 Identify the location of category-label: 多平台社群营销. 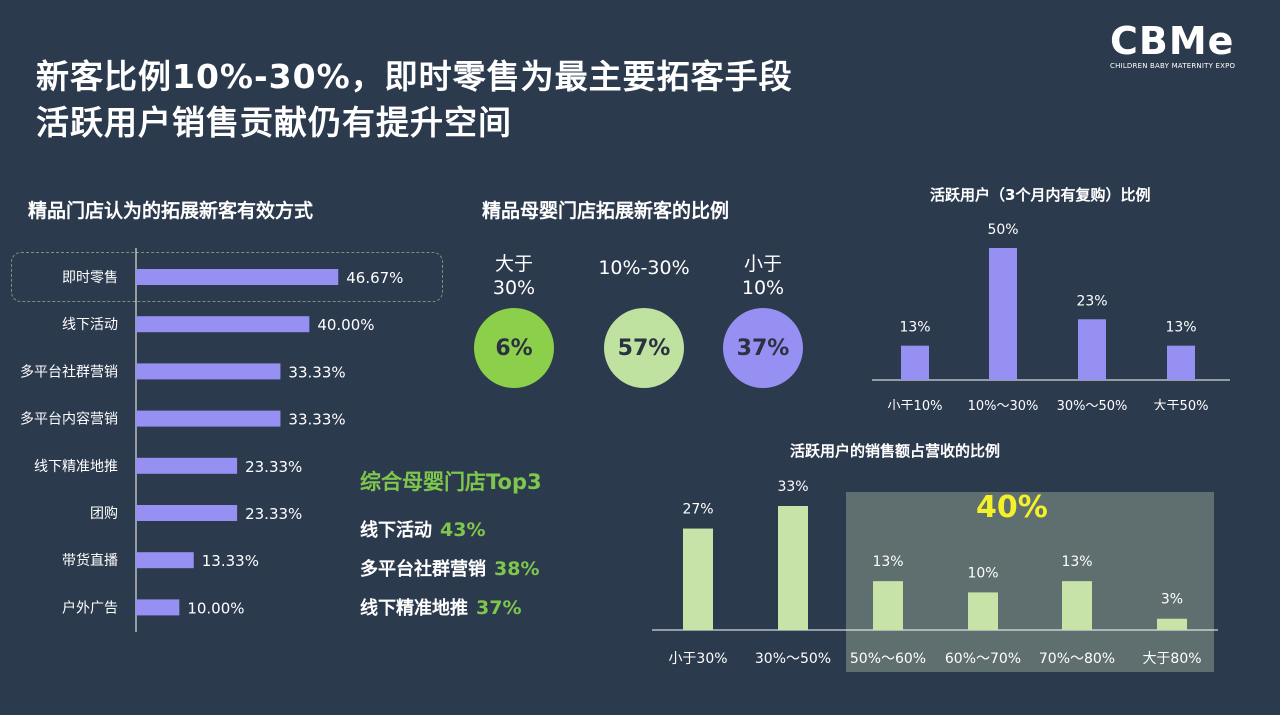
(69, 371).